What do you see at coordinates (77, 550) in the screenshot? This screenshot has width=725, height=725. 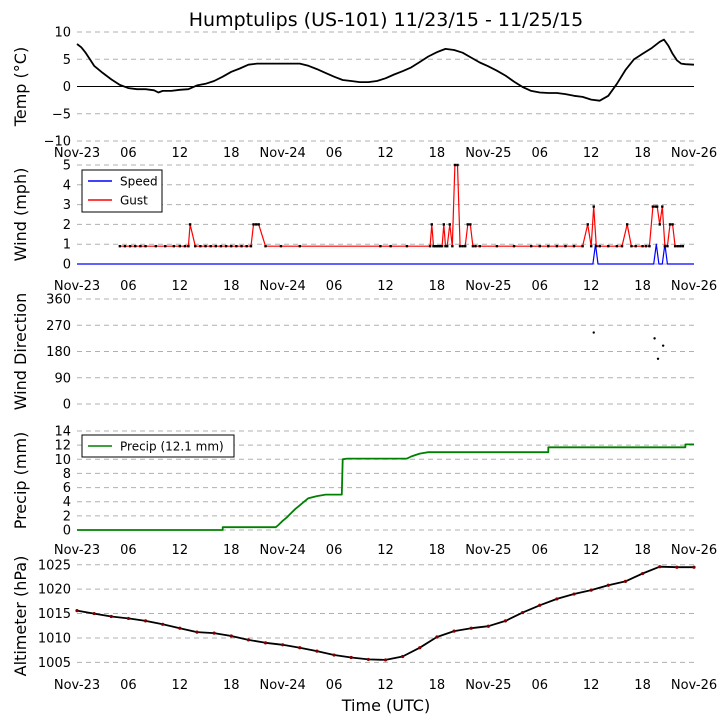 I see `x-tick-label: Nov-23` at bounding box center [77, 550].